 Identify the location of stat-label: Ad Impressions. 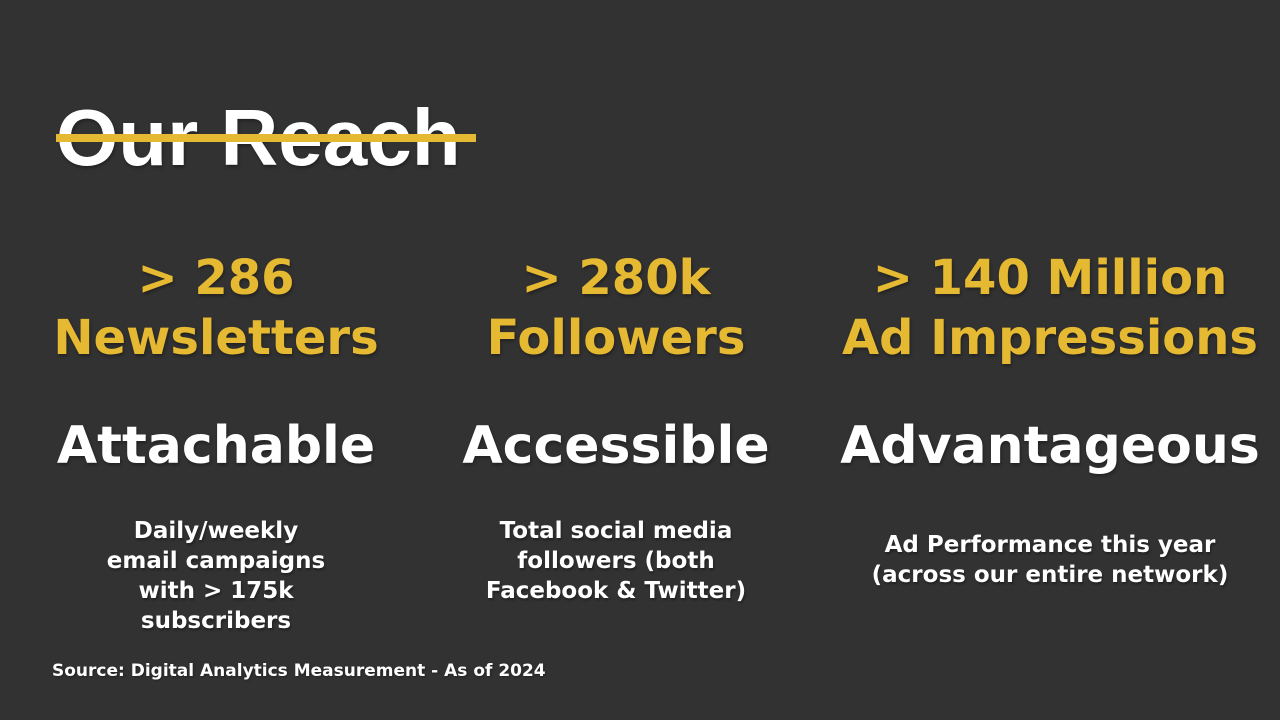
(1050, 338).